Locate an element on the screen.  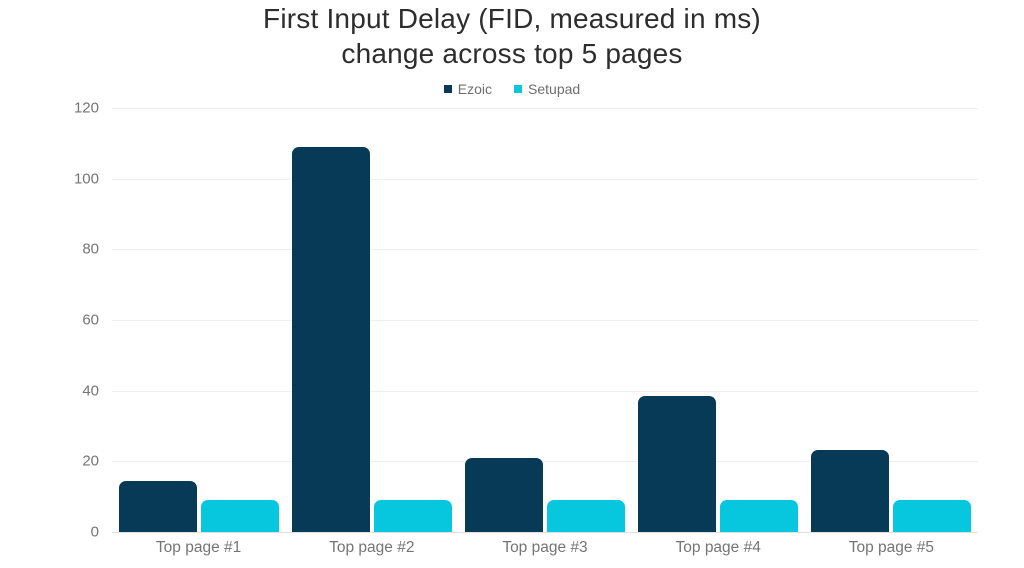
chart-title-line2: change across top 5 pages is located at coordinates (512, 53).